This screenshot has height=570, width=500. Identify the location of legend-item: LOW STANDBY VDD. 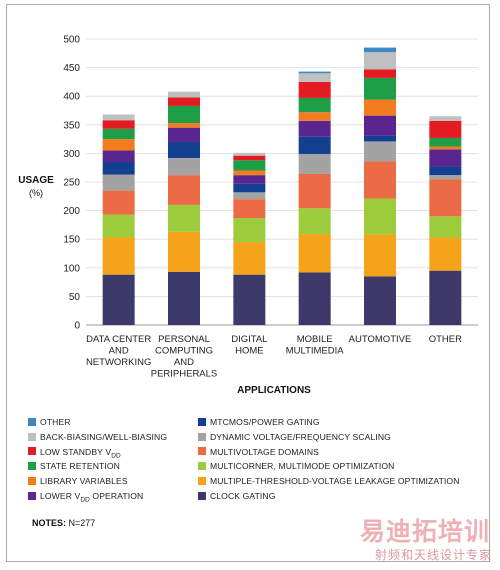
(74, 452).